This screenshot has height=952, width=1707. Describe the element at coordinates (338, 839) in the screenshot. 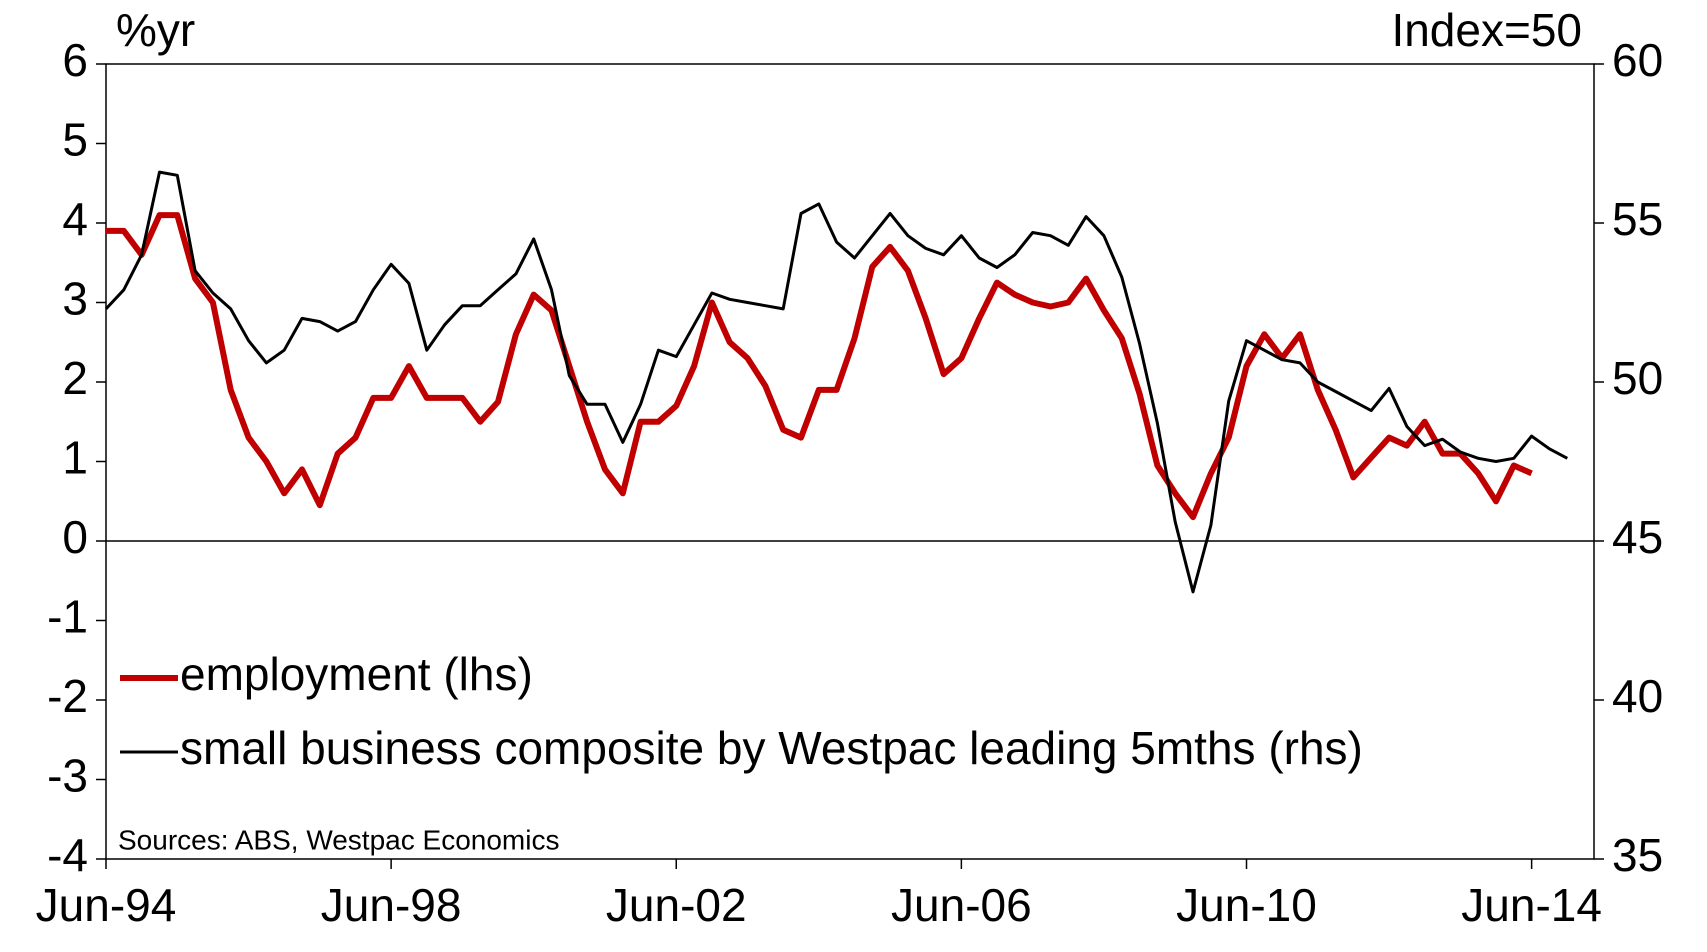

I see `source-note: Sources: ABS, Westpac Economics` at that location.